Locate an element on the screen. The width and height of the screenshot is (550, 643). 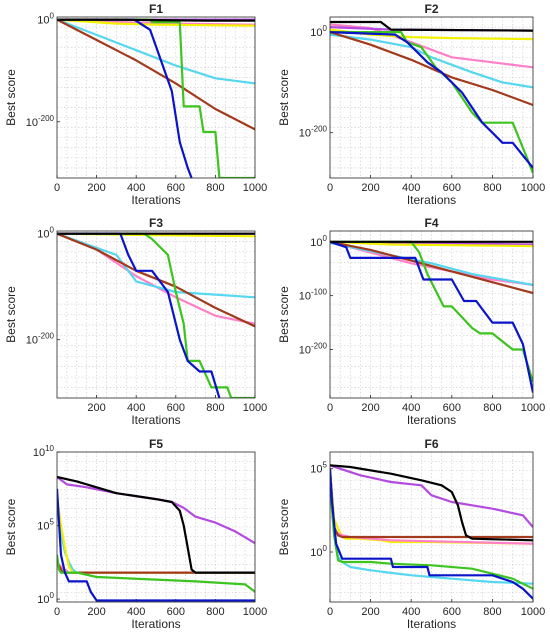
y-tick-label: 10-100 is located at coordinates (313, 295).